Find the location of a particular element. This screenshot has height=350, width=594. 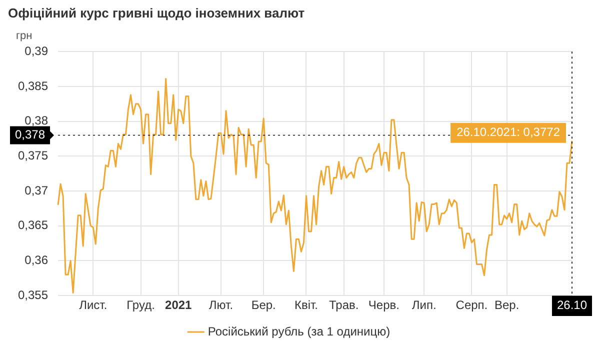

x-tick-label: Трав. is located at coordinates (343, 305).